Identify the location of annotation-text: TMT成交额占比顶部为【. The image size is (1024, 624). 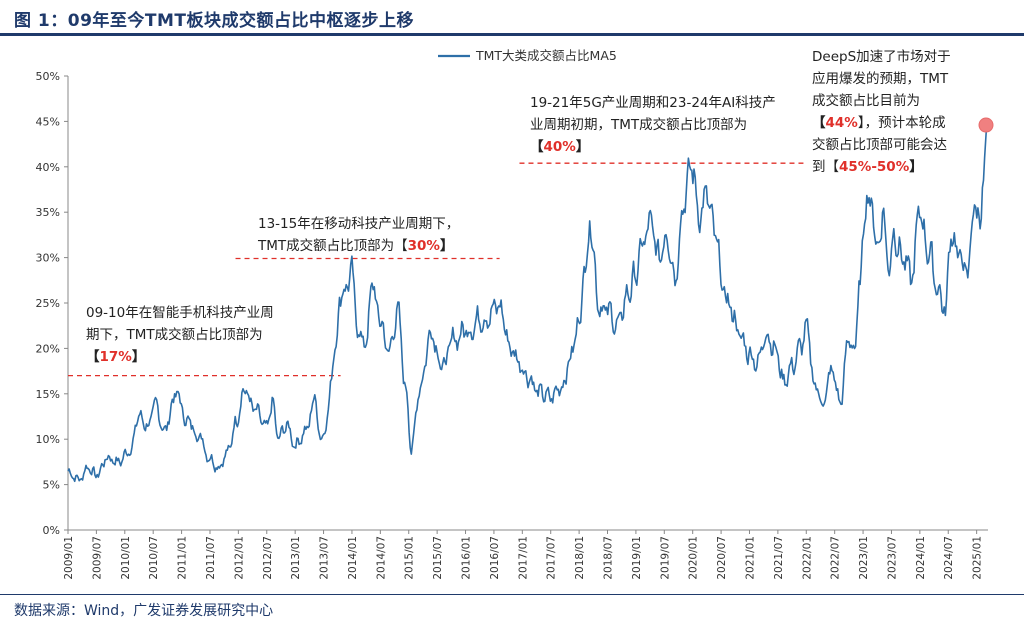
(333, 246).